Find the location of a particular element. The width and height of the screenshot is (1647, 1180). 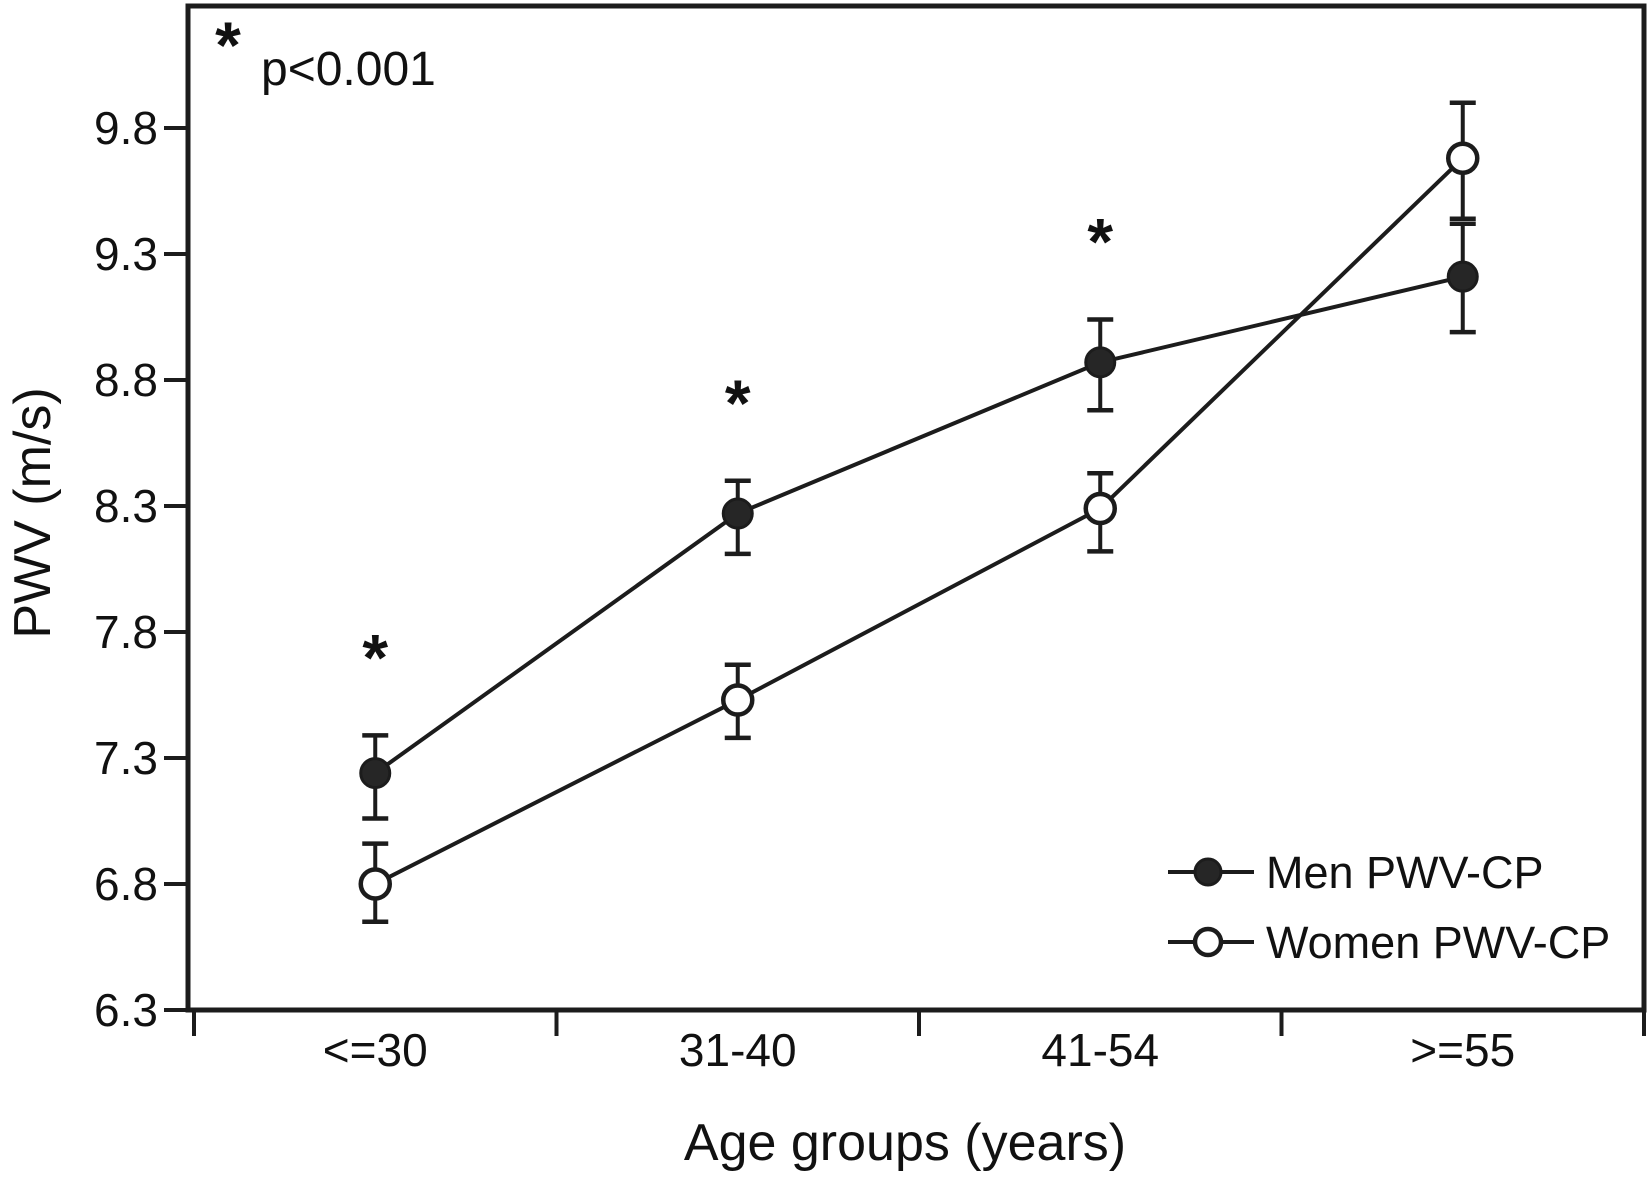

x-axis-tick-label: 31-40 is located at coordinates (738, 1050).